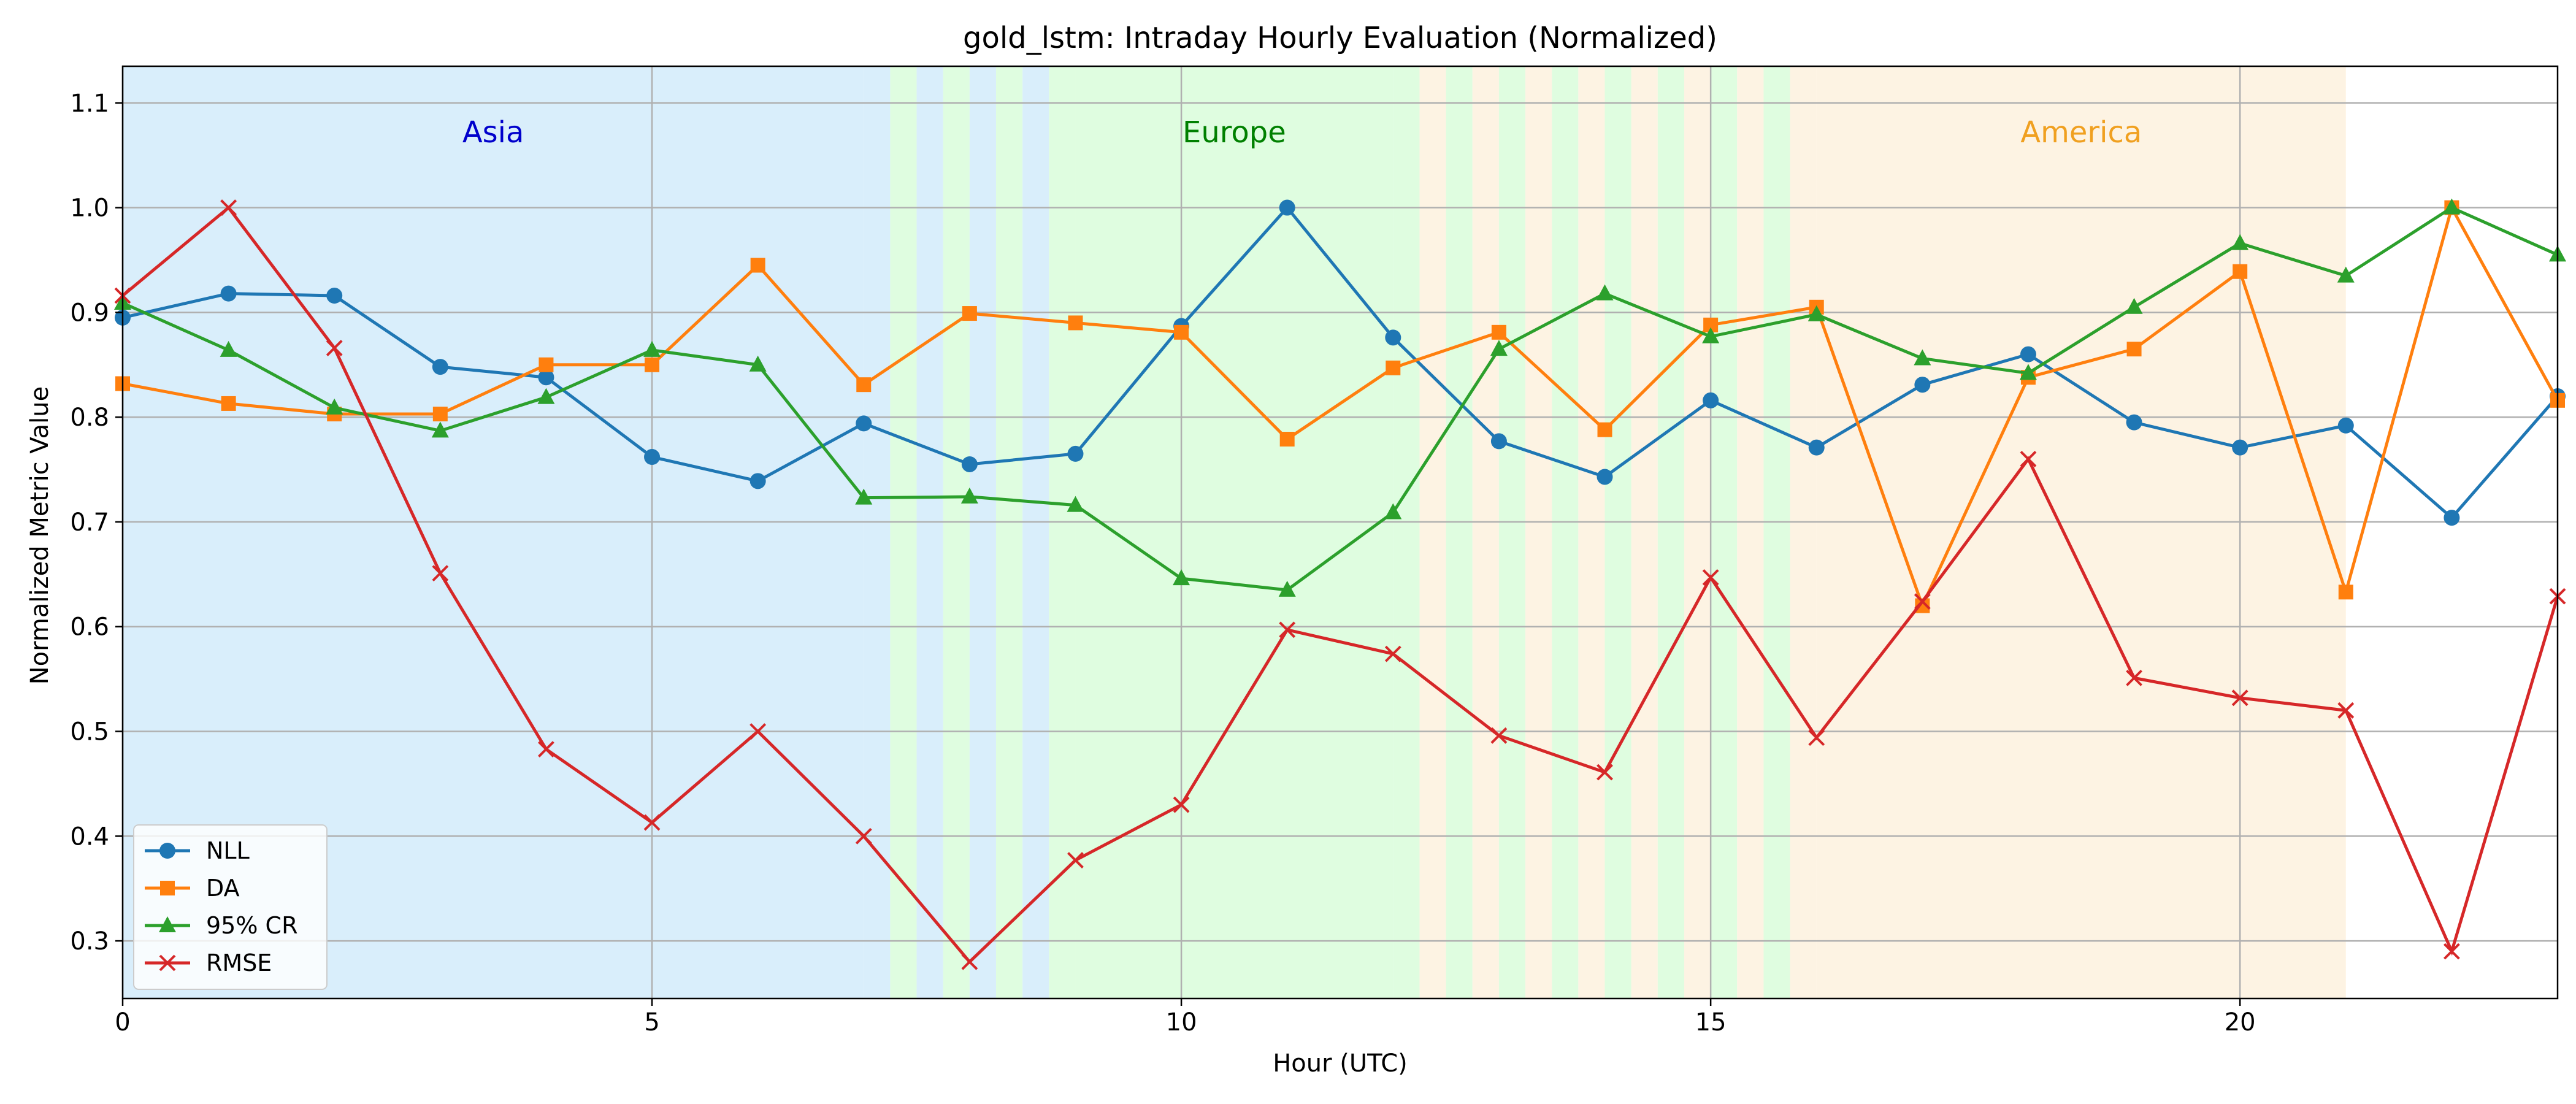  I want to click on x-tick-label: 0, so click(122, 1022).